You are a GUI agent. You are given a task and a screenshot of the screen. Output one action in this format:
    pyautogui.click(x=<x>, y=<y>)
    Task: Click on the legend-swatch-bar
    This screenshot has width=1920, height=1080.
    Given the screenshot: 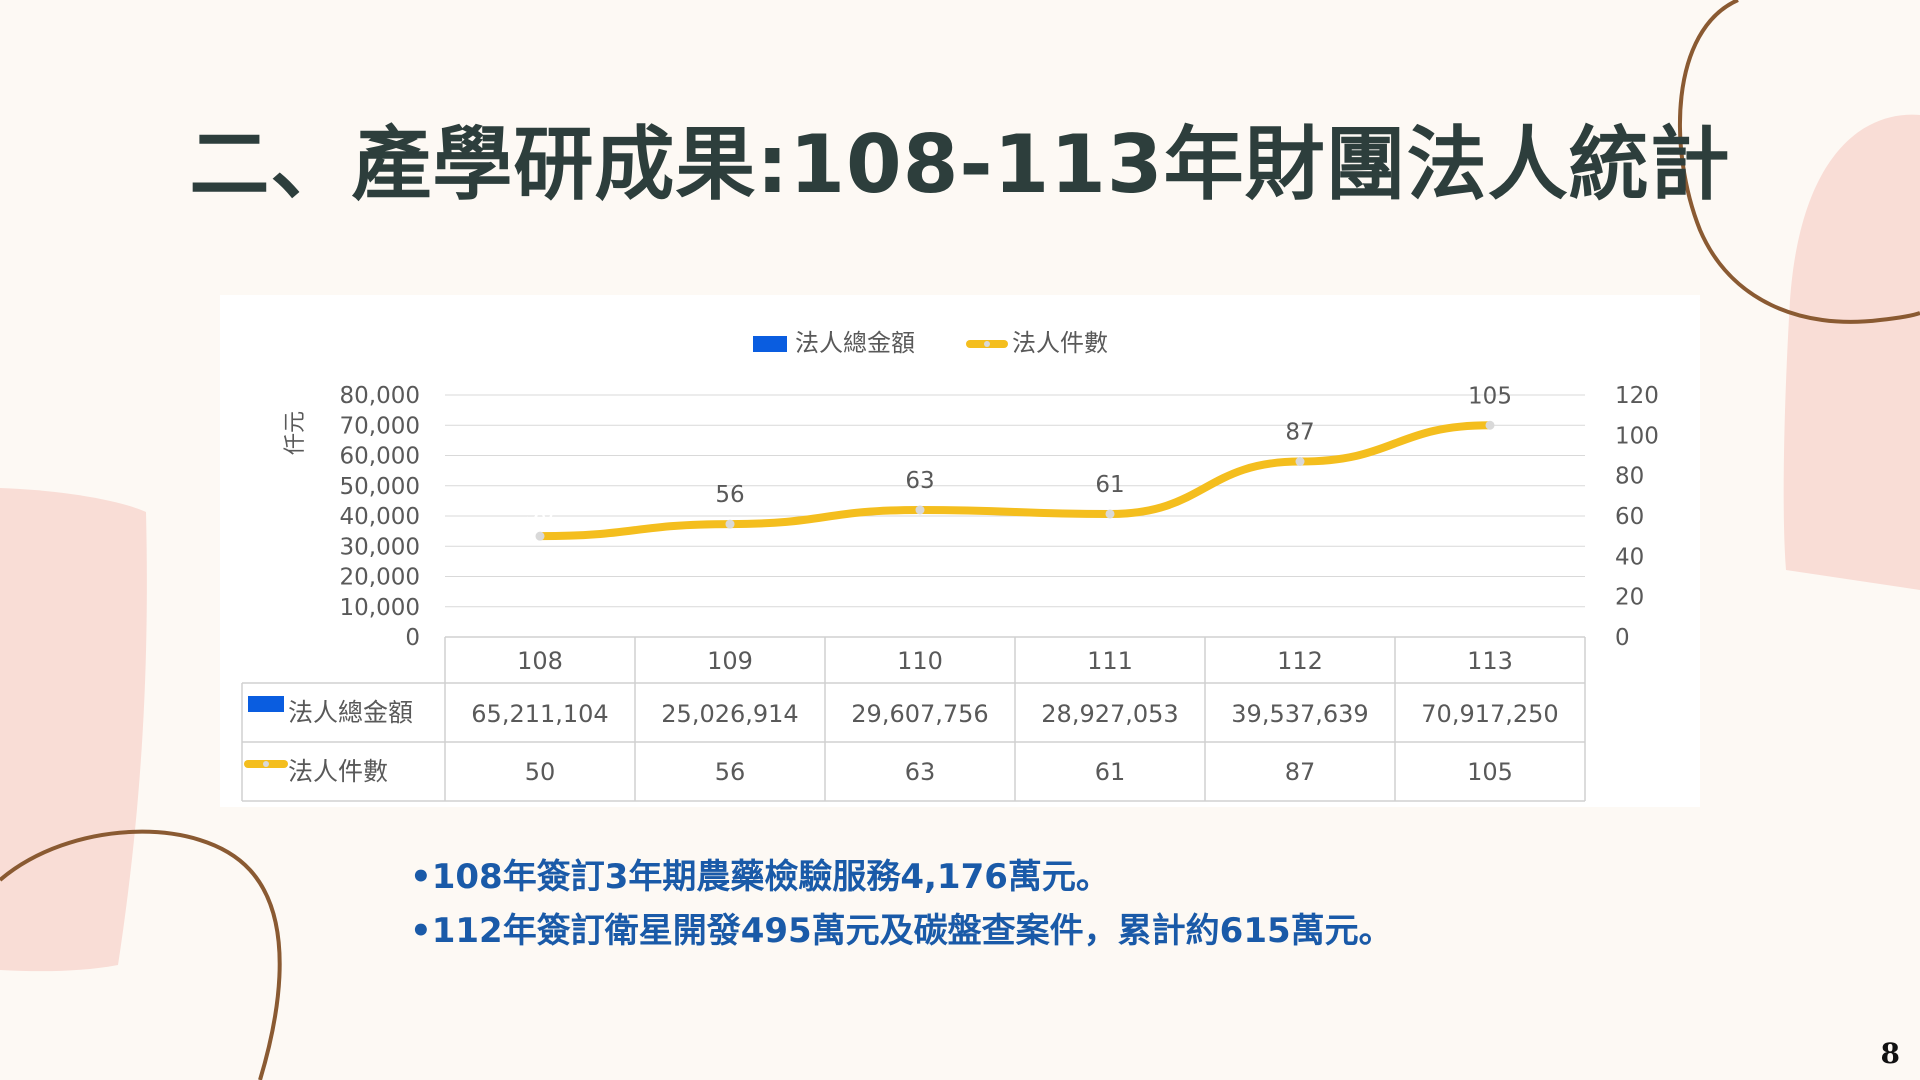 What is the action you would take?
    pyautogui.click(x=770, y=344)
    